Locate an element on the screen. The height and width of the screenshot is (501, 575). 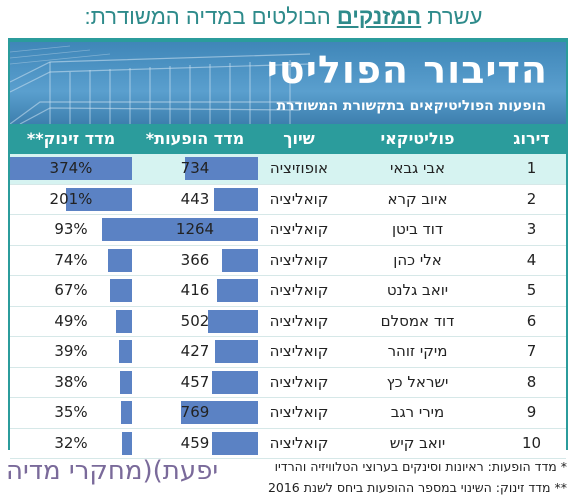
politician-cell: ישראל כץ is located at coordinates (417, 381).